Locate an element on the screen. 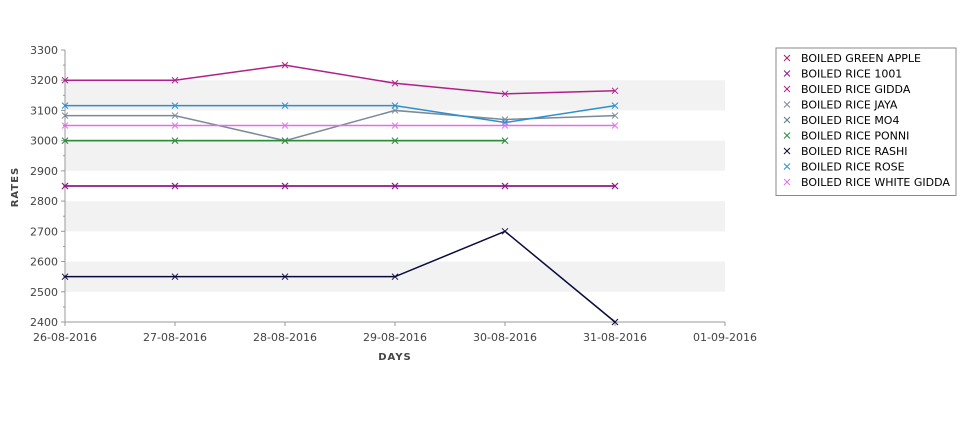 The image size is (975, 429). series-boiled-rice-rashi is located at coordinates (340, 276).